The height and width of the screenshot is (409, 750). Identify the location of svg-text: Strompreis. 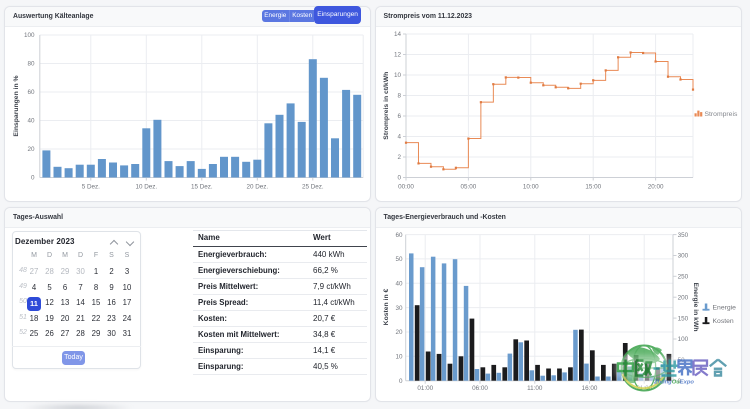
(721, 114).